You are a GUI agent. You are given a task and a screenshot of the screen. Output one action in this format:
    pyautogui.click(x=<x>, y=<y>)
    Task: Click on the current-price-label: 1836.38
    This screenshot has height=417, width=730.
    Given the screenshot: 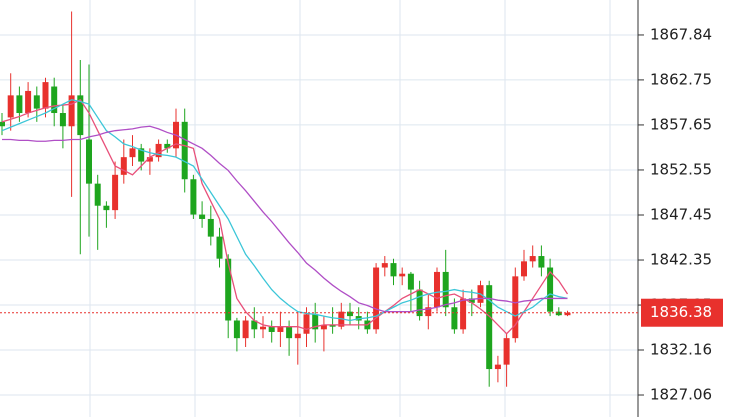 What is the action you would take?
    pyautogui.click(x=681, y=312)
    